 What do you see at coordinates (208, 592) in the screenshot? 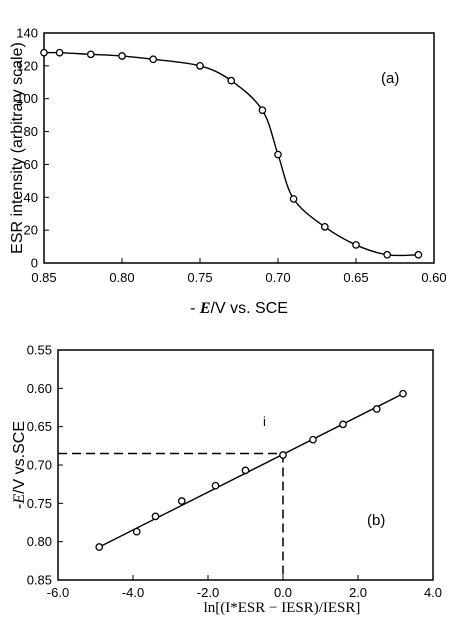
I see `x-tick-label: -2.0` at bounding box center [208, 592].